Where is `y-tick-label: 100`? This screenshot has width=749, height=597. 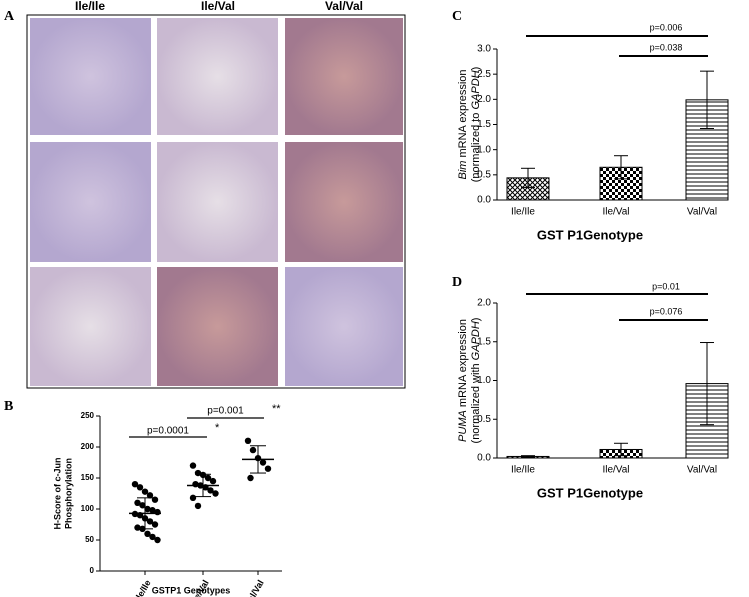 y-tick-label: 100 is located at coordinates (88, 508).